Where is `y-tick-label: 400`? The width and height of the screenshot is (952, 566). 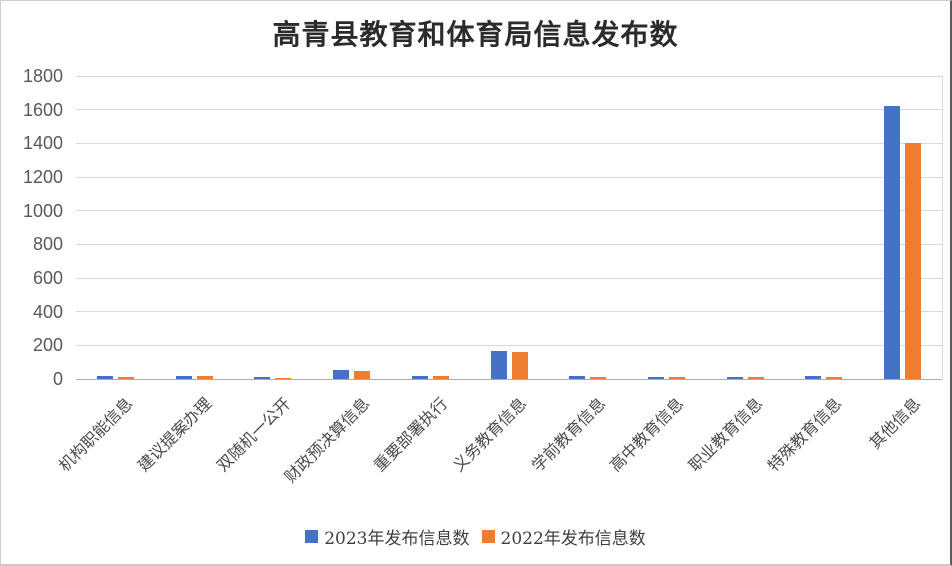 y-tick-label: 400 is located at coordinates (47, 311).